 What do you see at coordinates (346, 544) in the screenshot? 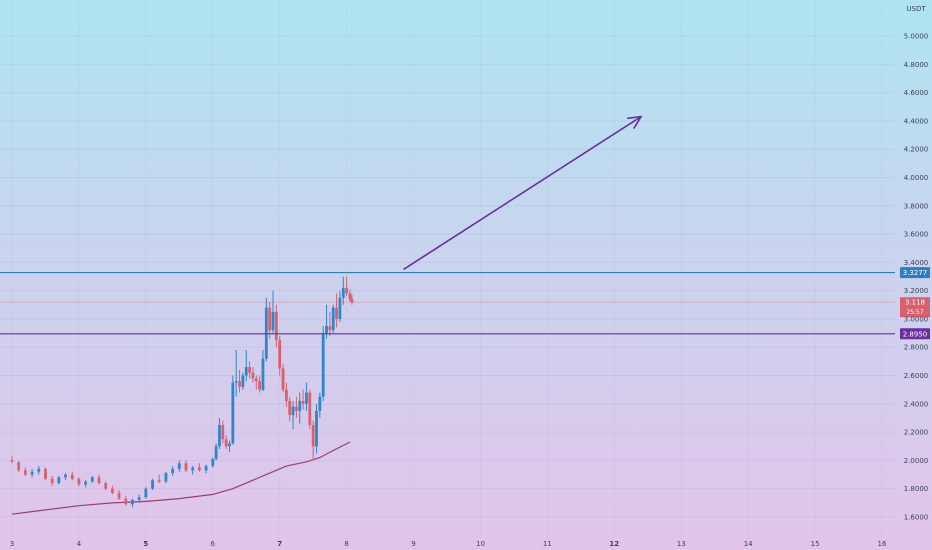
I see `x-tick-label: 8` at bounding box center [346, 544].